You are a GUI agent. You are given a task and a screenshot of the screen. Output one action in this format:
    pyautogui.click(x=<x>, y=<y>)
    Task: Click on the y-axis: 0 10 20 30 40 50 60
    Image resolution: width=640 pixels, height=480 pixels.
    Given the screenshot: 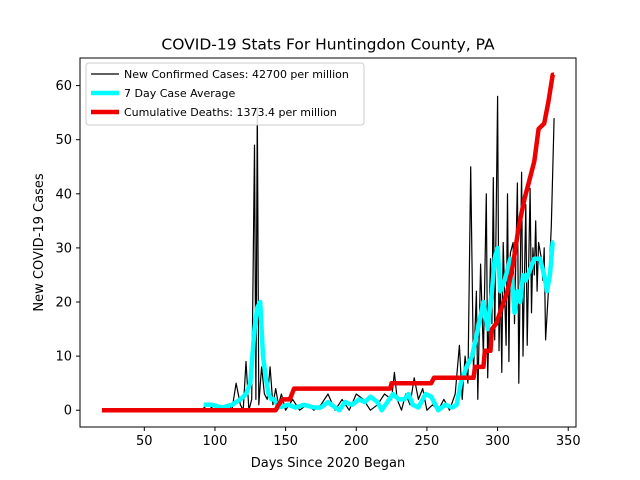 What is the action you would take?
    pyautogui.click(x=67, y=249)
    